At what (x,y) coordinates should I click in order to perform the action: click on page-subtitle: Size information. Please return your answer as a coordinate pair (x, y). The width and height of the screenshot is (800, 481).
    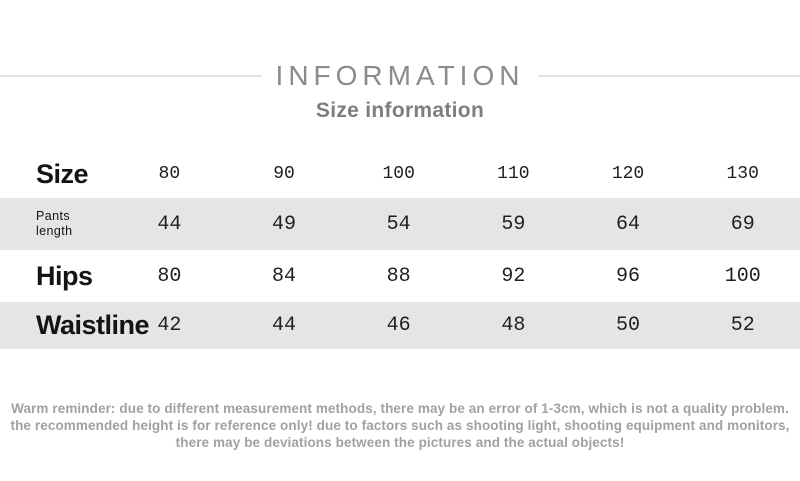
    Looking at the image, I should click on (400, 110).